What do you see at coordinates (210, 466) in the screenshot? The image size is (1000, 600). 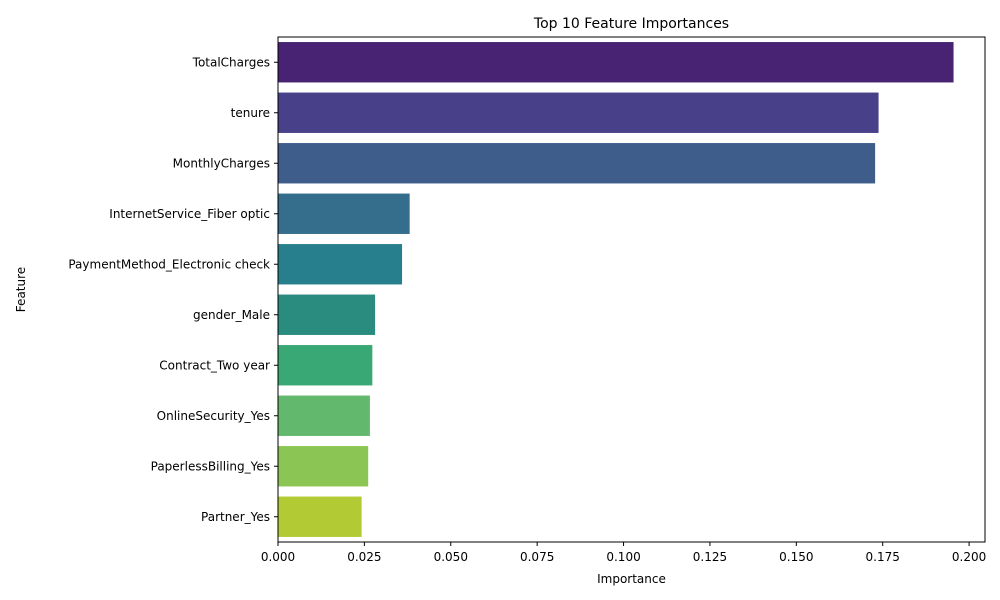 I see `y-tick-label: PaperlessBilling_Yes` at bounding box center [210, 466].